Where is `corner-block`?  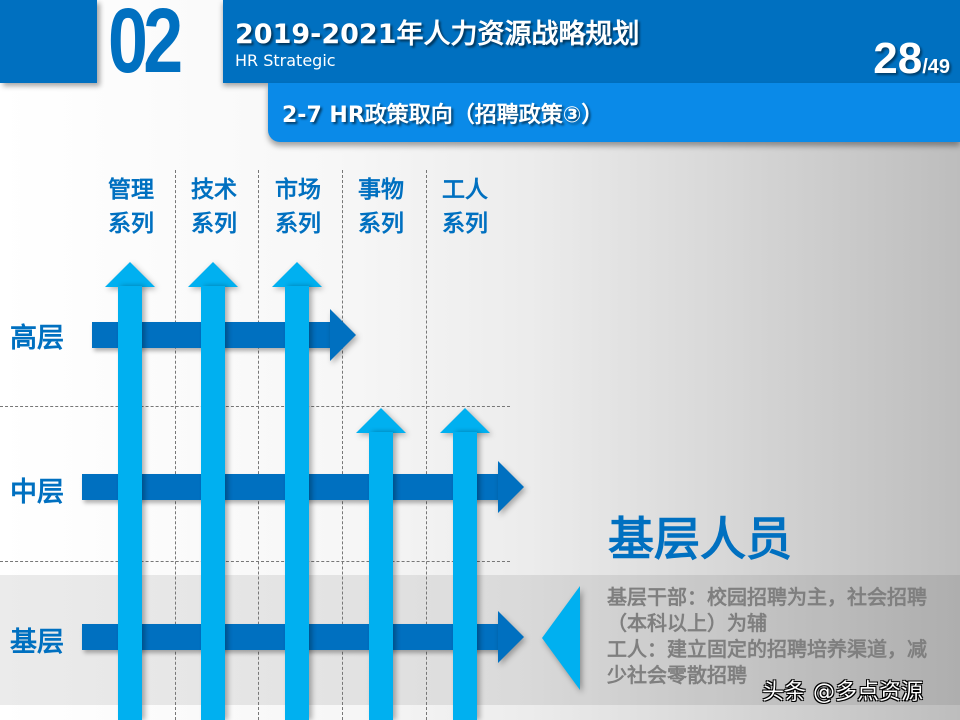
corner-block is located at coordinates (48, 41).